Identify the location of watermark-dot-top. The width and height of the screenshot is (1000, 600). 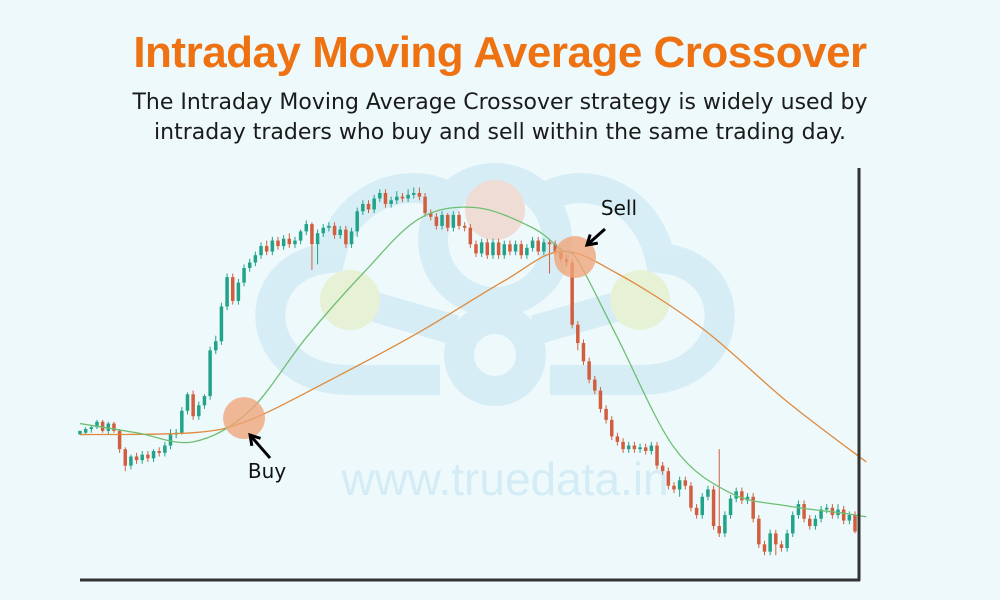
(495, 210).